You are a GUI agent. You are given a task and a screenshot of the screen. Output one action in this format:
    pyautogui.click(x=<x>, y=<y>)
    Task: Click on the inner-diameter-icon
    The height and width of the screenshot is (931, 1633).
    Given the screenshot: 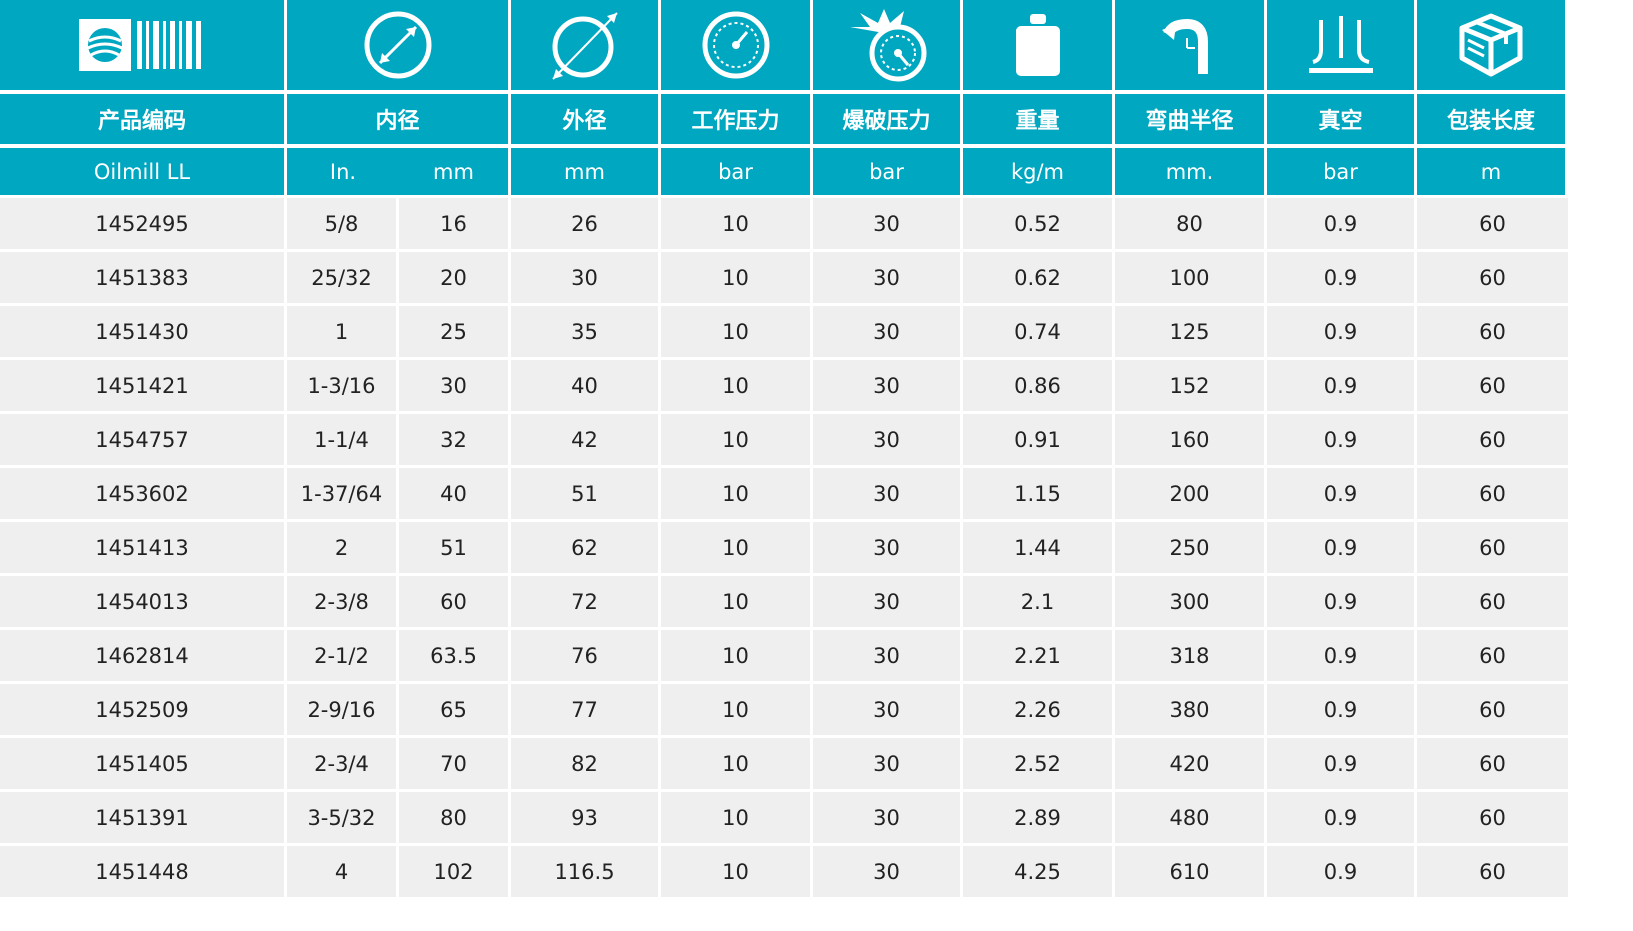 What is the action you would take?
    pyautogui.click(x=397, y=45)
    